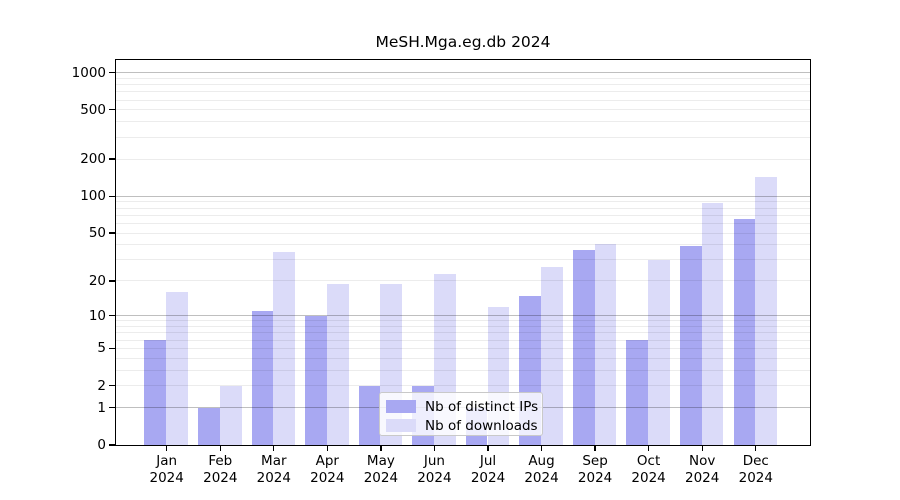 This screenshot has width=900, height=500. What do you see at coordinates (401, 425) in the screenshot?
I see `legend-swatch-downloads` at bounding box center [401, 425].